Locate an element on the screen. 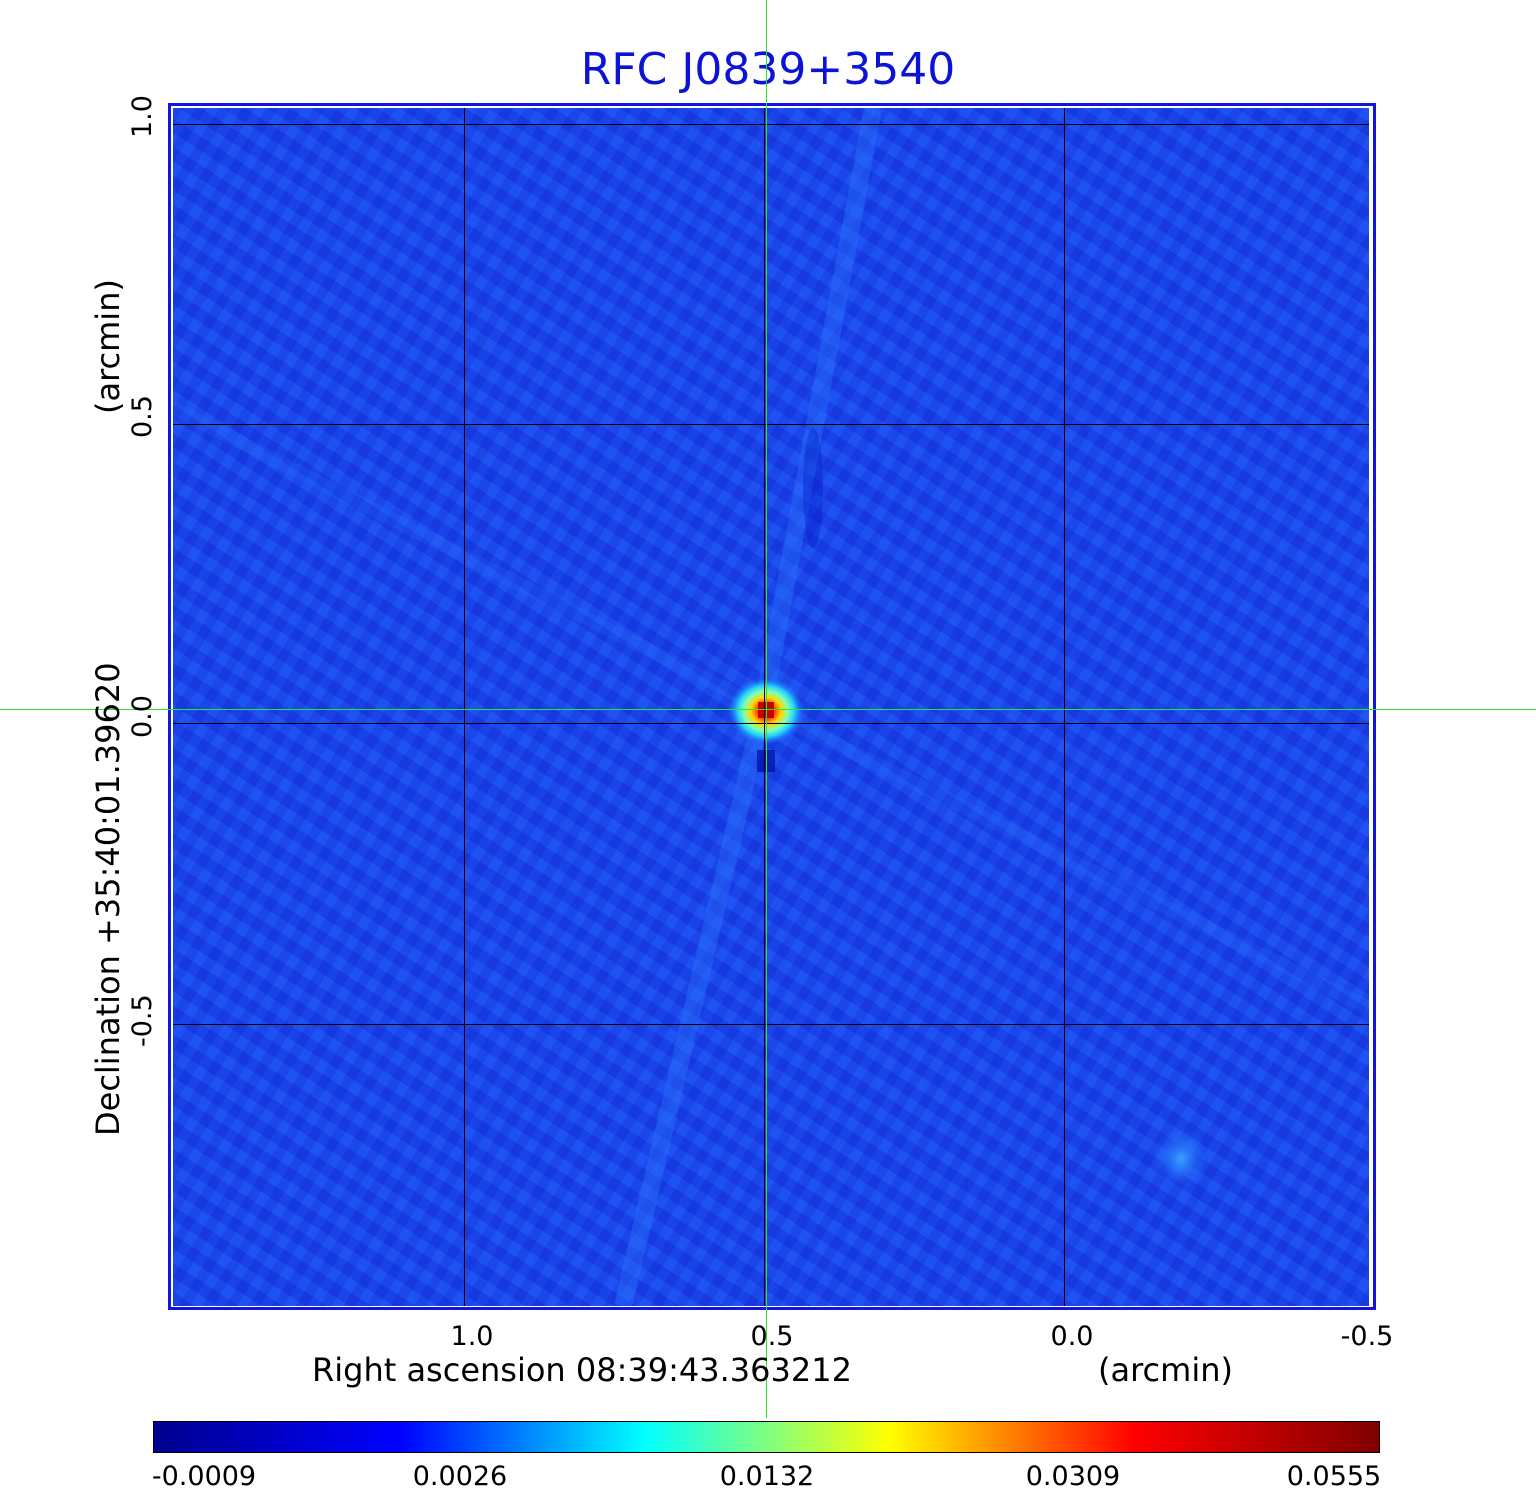  y-tick-label: 1.0 is located at coordinates (142, 116).